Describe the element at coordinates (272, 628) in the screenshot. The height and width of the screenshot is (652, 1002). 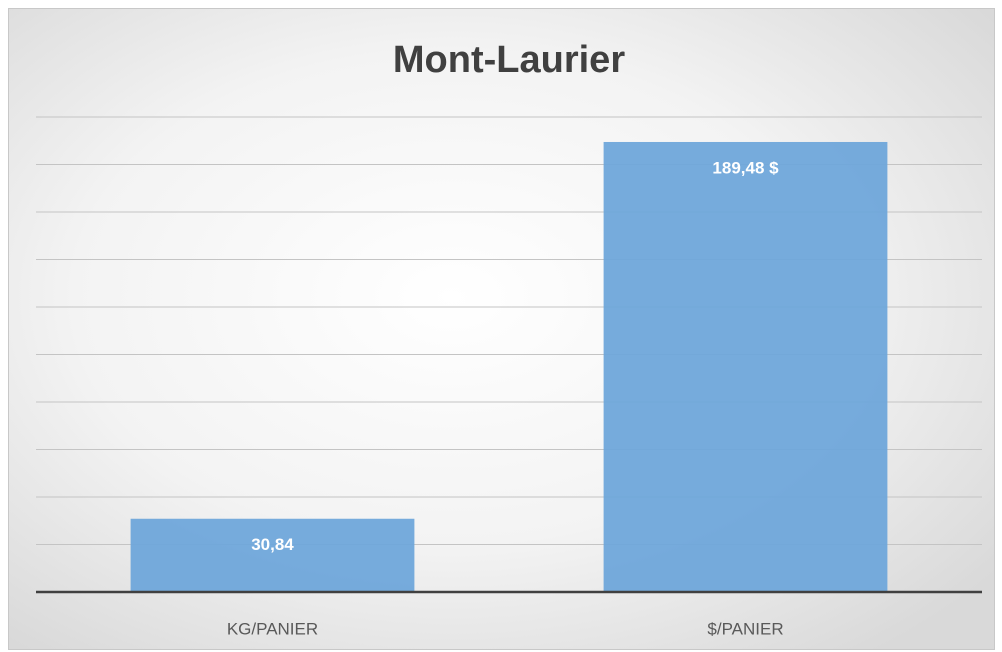
I see `x-tick-label: KG/PANIER` at that location.